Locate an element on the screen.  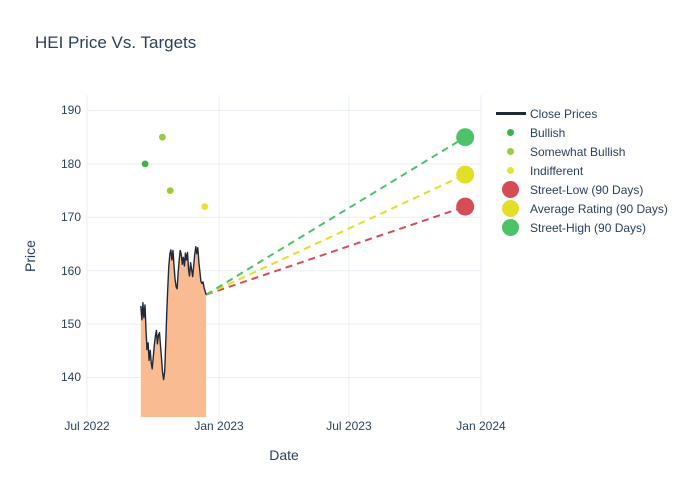
legend-item-label: Somewhat Bullish is located at coordinates (578, 151).